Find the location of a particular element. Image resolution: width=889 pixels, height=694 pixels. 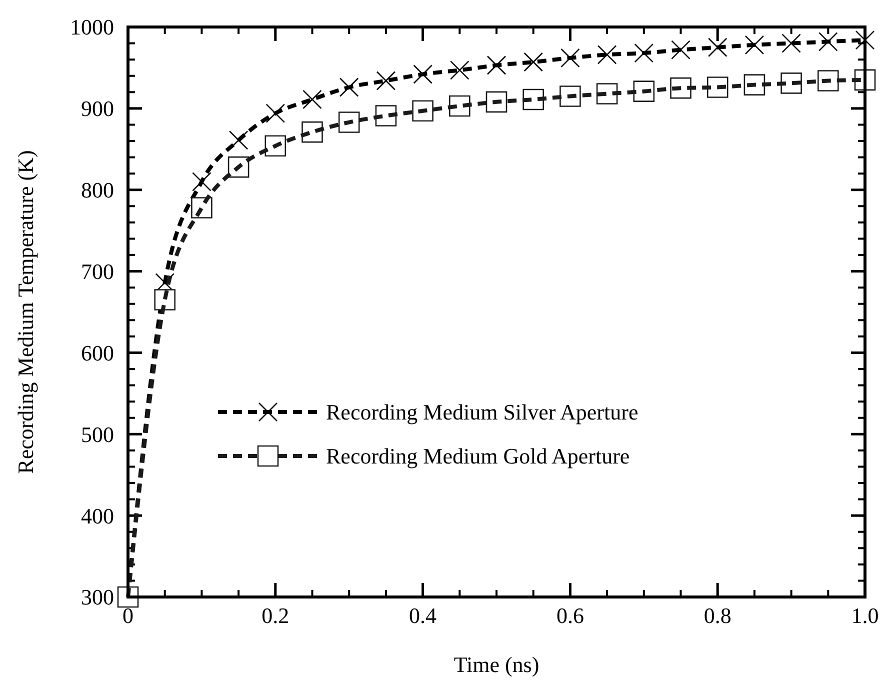

y-tick-label: 400 is located at coordinates (97, 515).